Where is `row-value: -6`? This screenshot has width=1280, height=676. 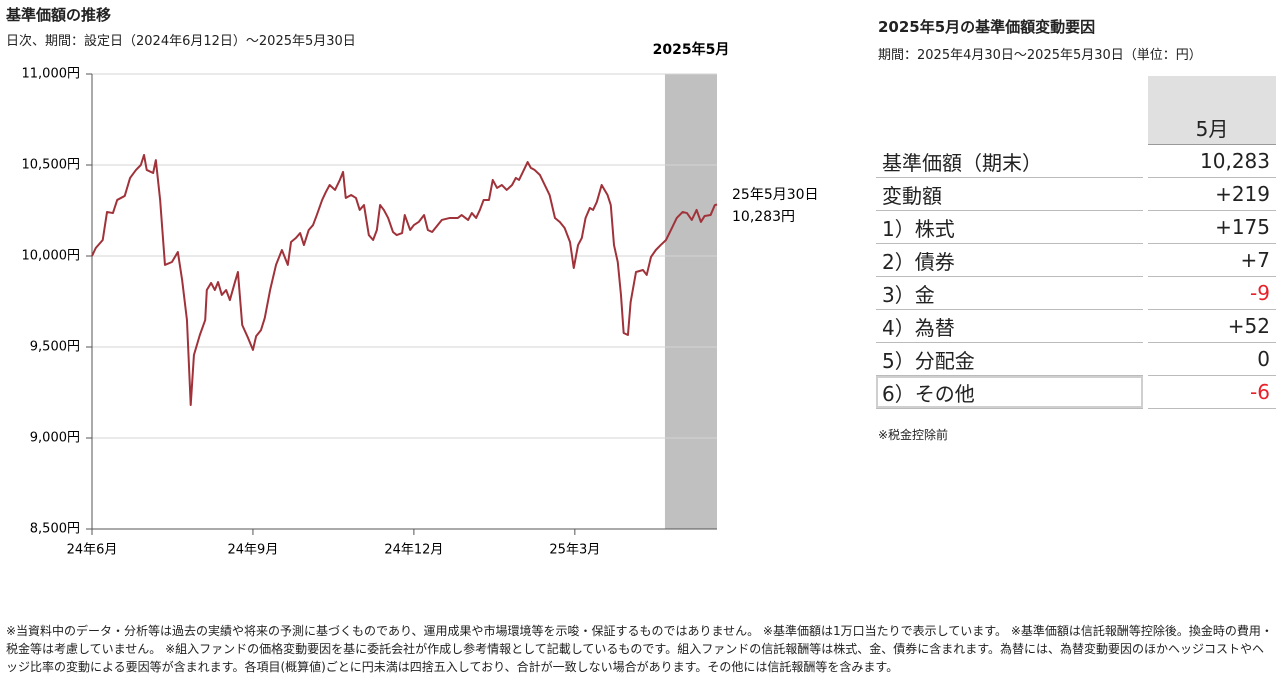
row-value: -6 is located at coordinates (1209, 392).